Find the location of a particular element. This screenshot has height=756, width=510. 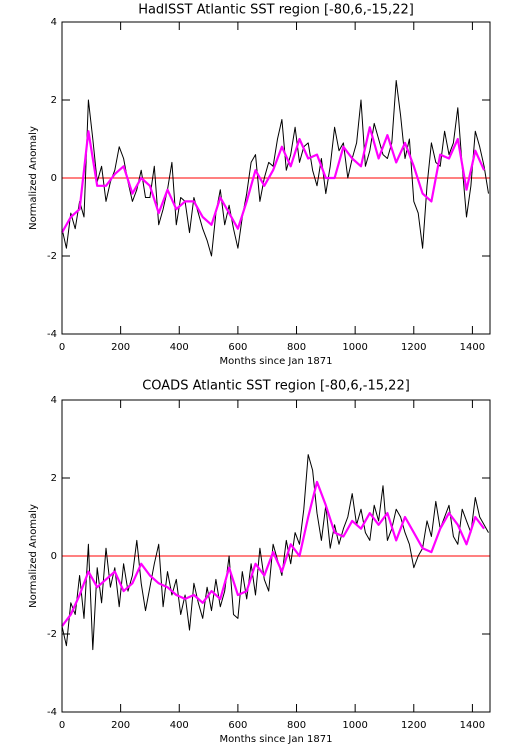

chart-title: COADS Atlantic SST region [-80,6,-15,22] is located at coordinates (276, 386).